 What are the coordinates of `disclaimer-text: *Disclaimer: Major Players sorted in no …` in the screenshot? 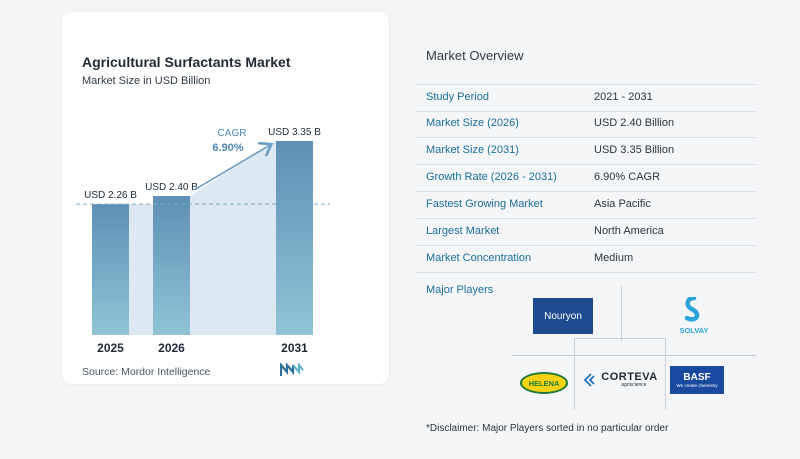 It's located at (547, 428).